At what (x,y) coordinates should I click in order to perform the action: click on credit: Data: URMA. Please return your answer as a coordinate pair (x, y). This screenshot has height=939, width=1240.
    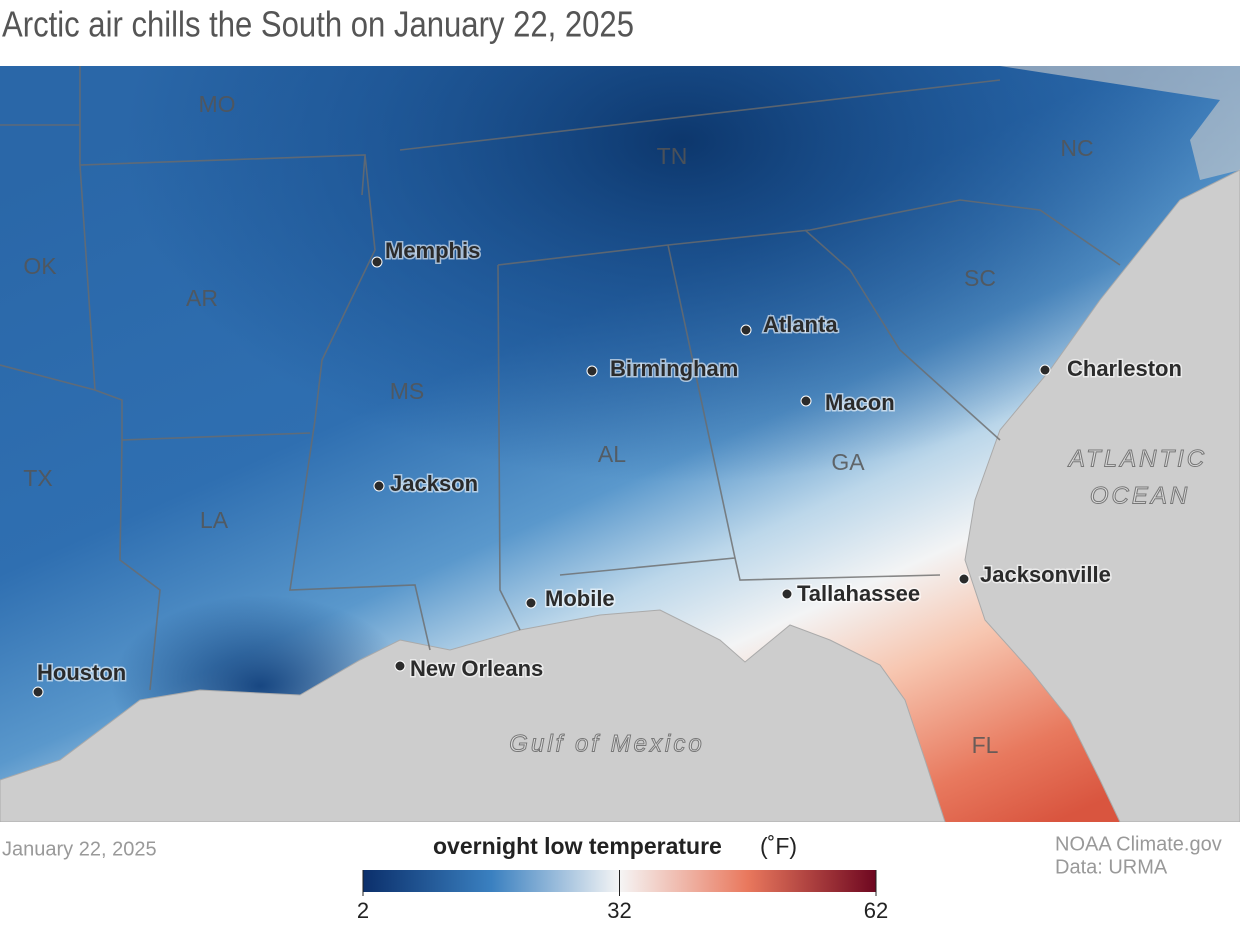
    Looking at the image, I should click on (1111, 867).